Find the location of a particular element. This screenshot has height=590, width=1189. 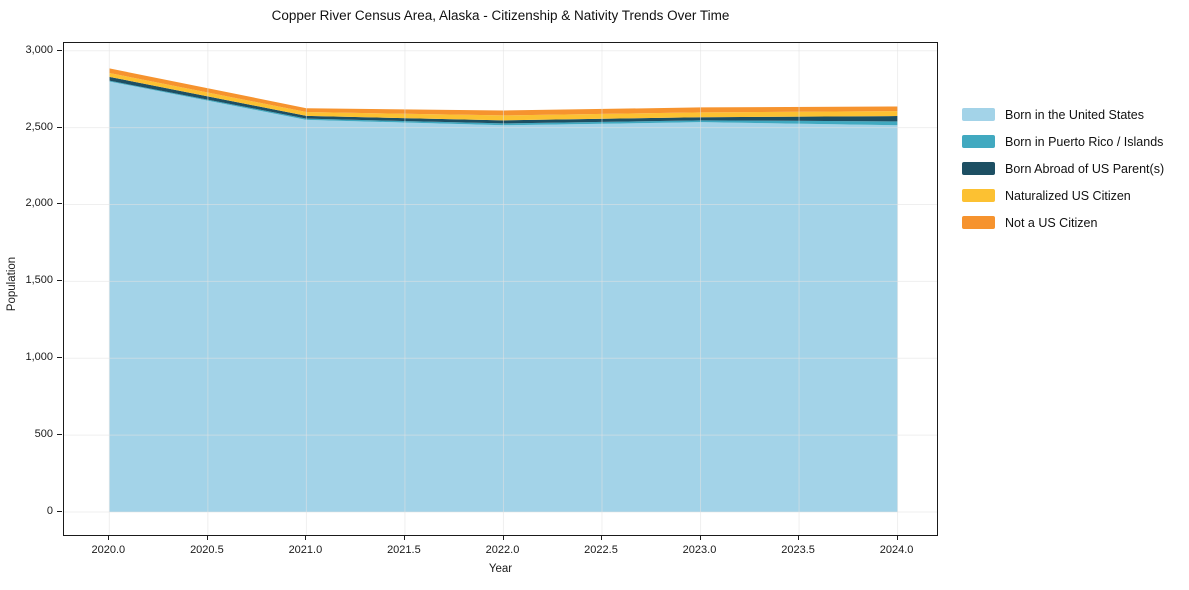

legend-item: Born in the United States is located at coordinates (1063, 114).